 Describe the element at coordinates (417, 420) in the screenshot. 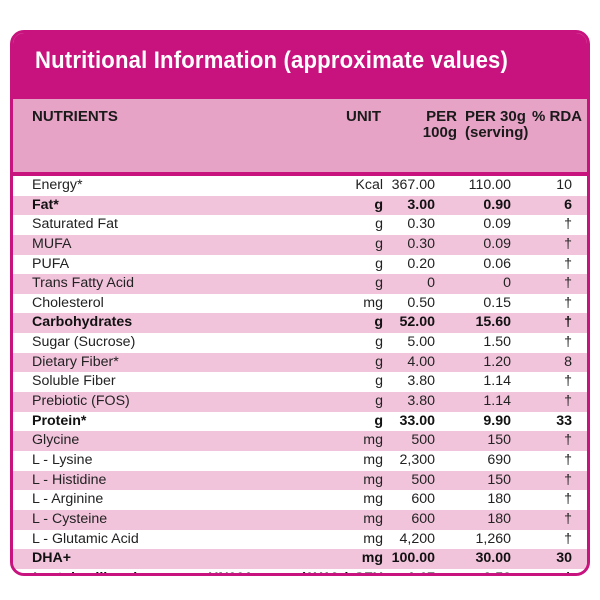

I see `value-per-100g: 33.00` at that location.